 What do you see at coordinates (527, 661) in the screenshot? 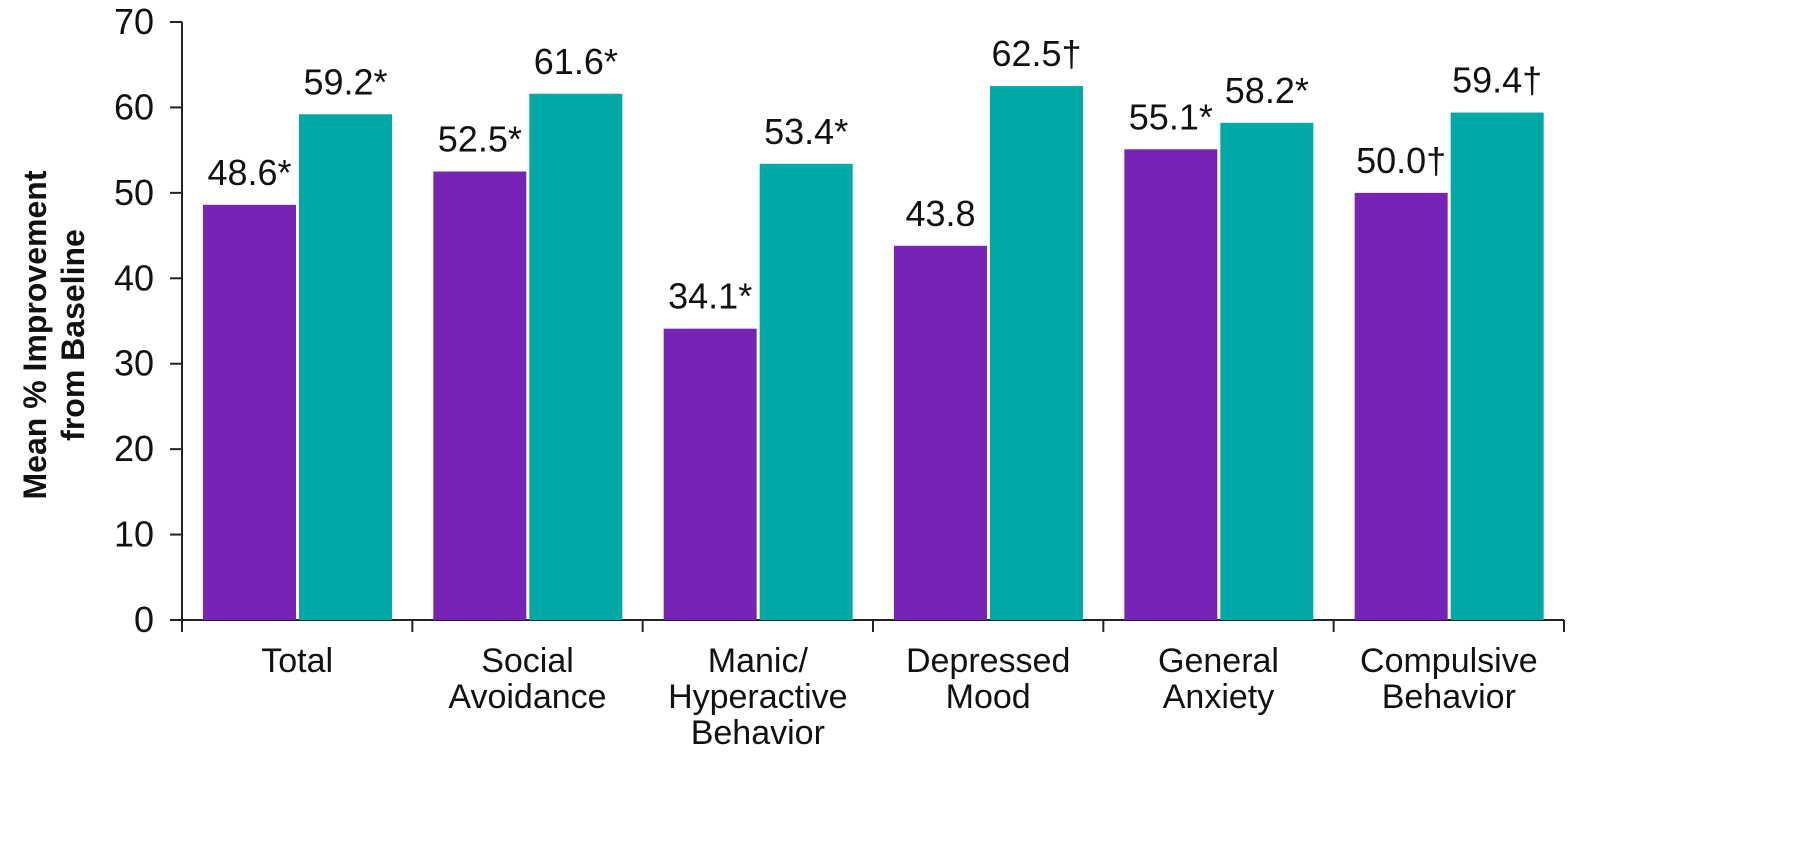
I see `x-category-label-line: Social` at bounding box center [527, 661].